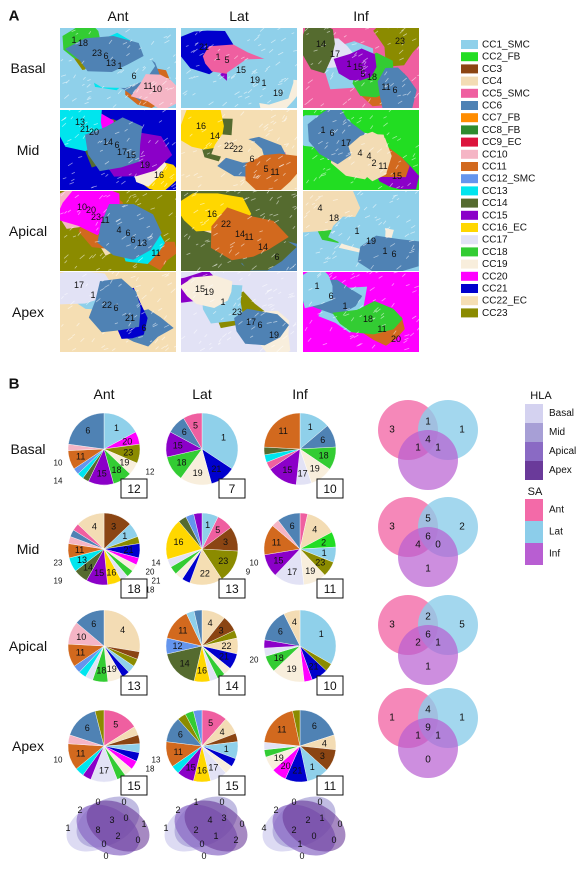 The image size is (586, 874). I want to click on cluster-number: 10, so click(157, 89).